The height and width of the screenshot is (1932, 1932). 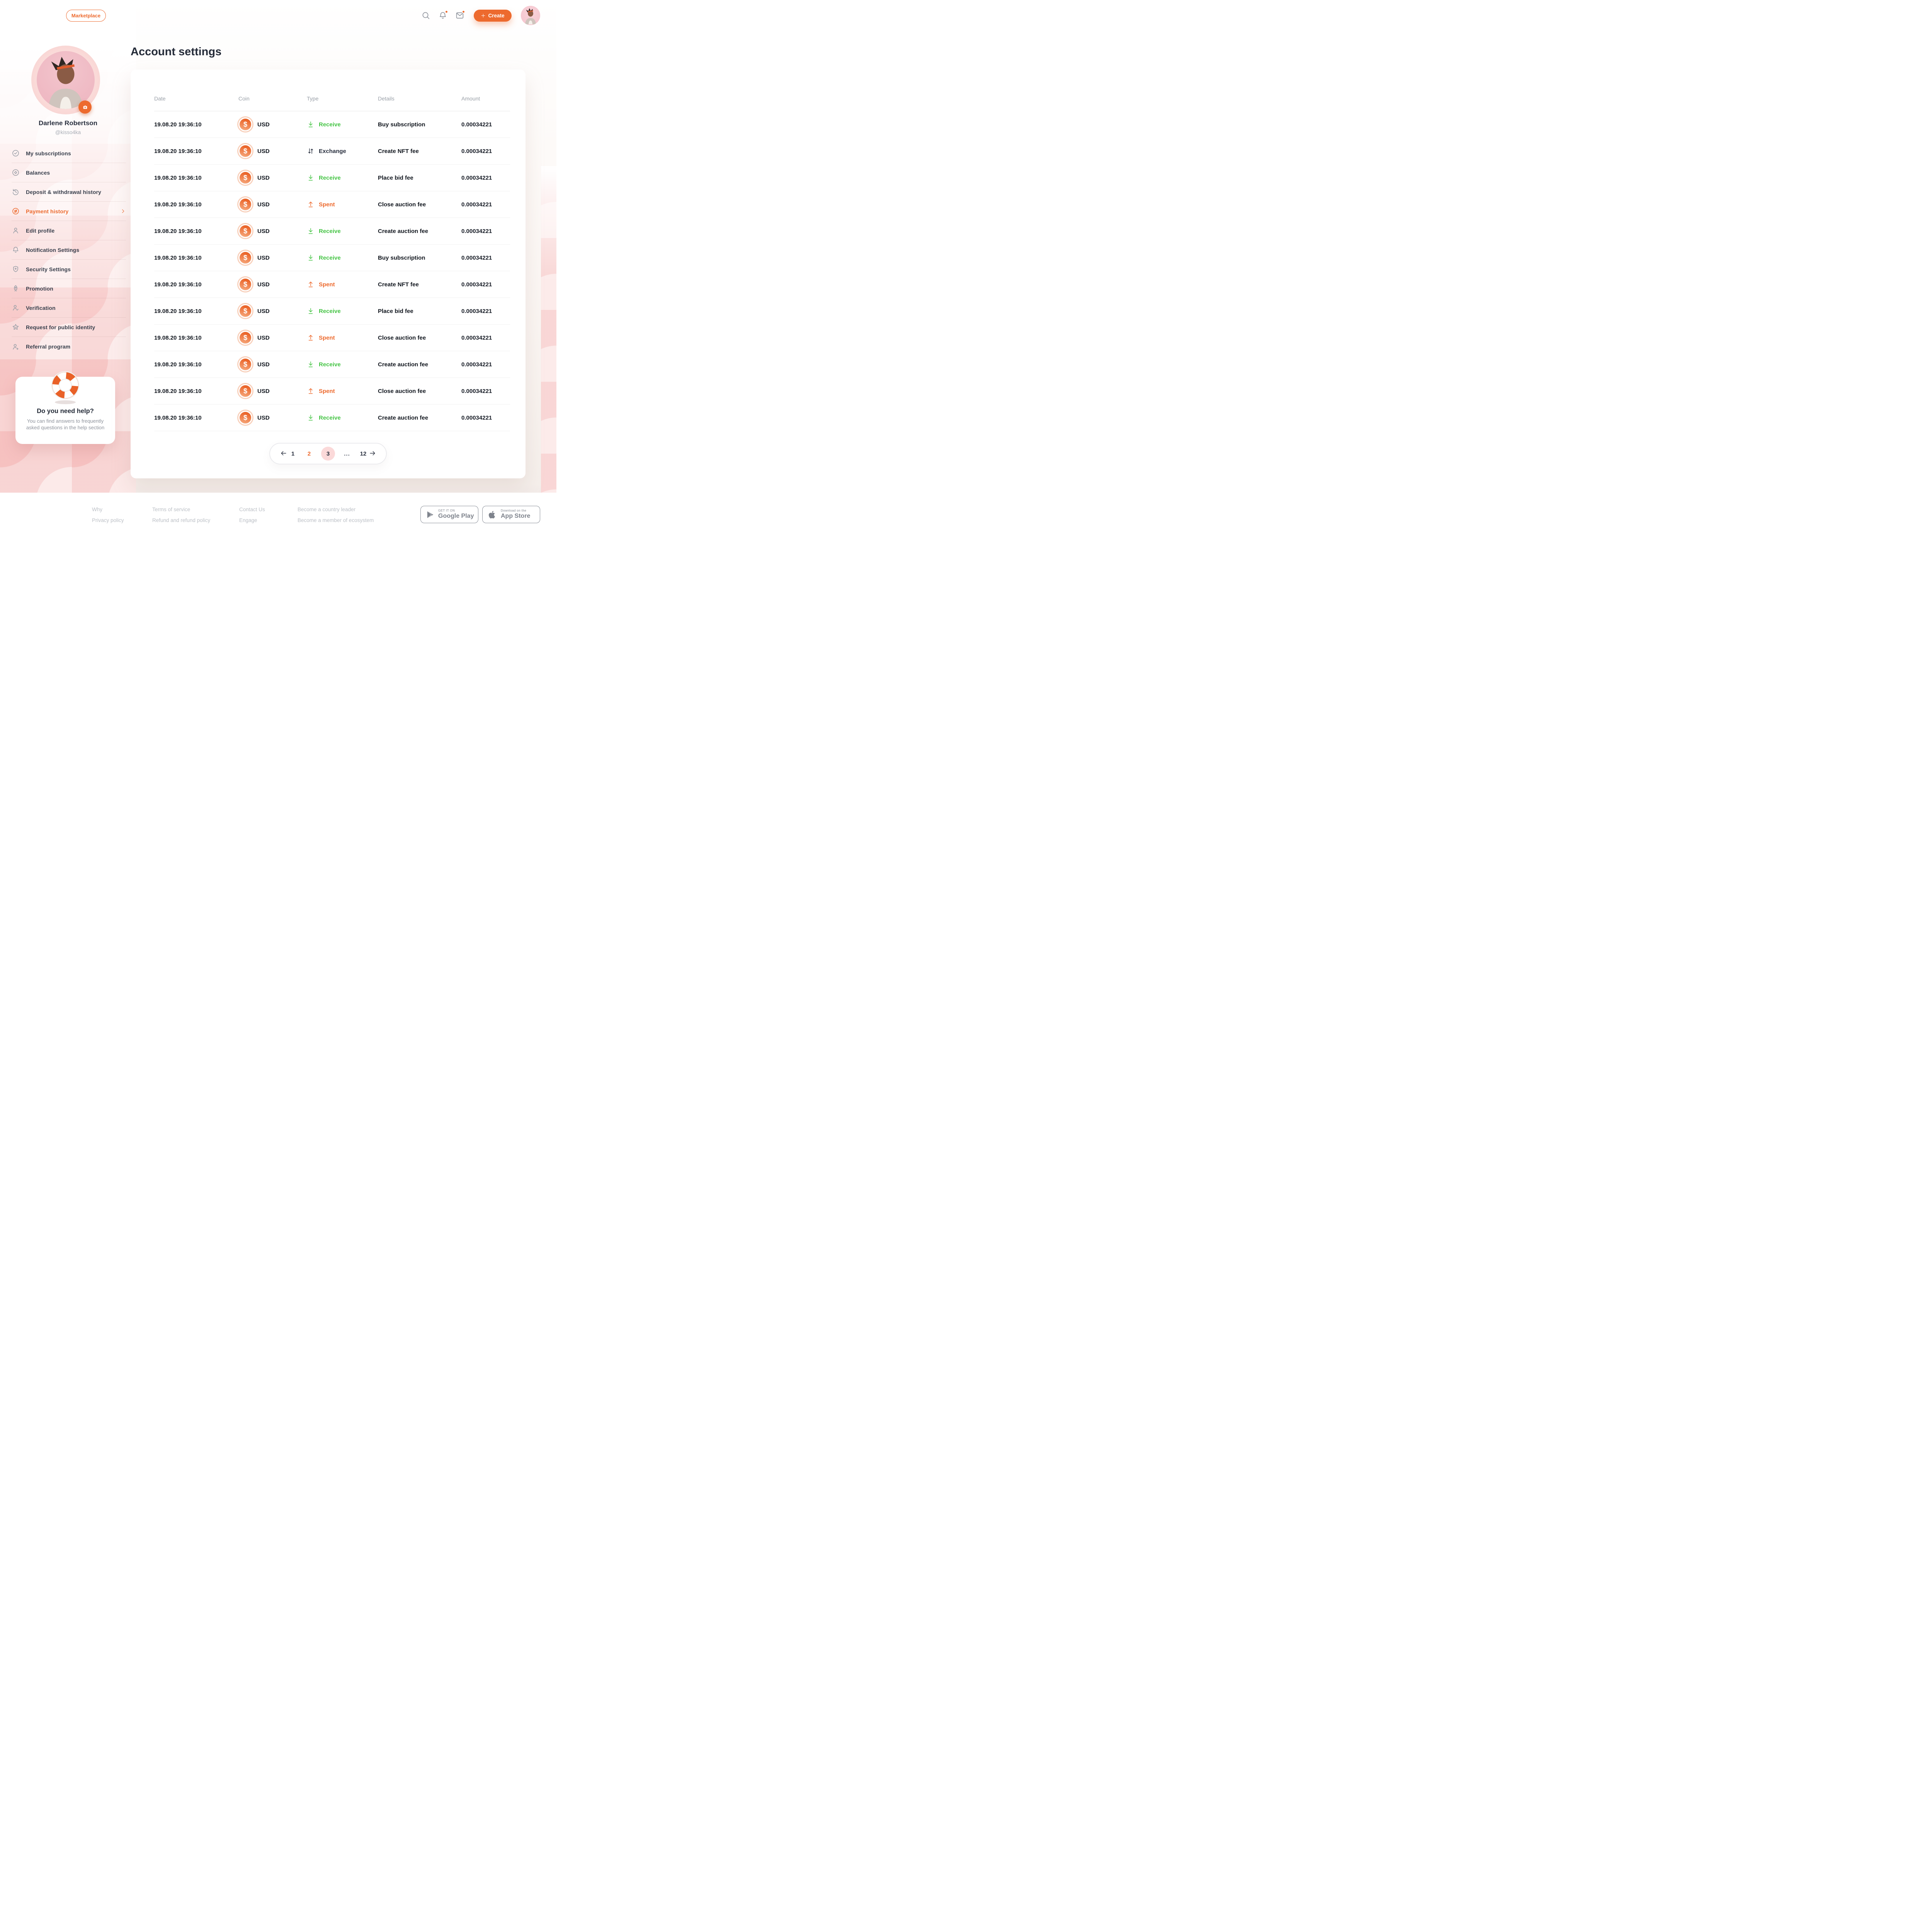 I want to click on messages-unread-dot, so click(x=464, y=12).